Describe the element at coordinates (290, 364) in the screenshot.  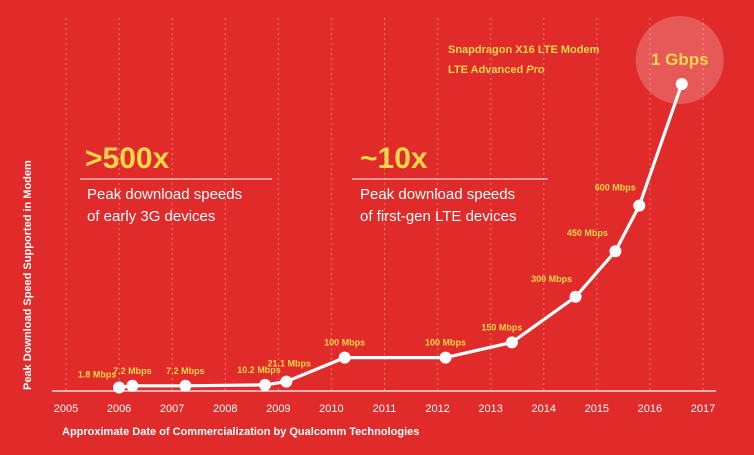
I see `data-label-4: 21.1 Mbps` at that location.